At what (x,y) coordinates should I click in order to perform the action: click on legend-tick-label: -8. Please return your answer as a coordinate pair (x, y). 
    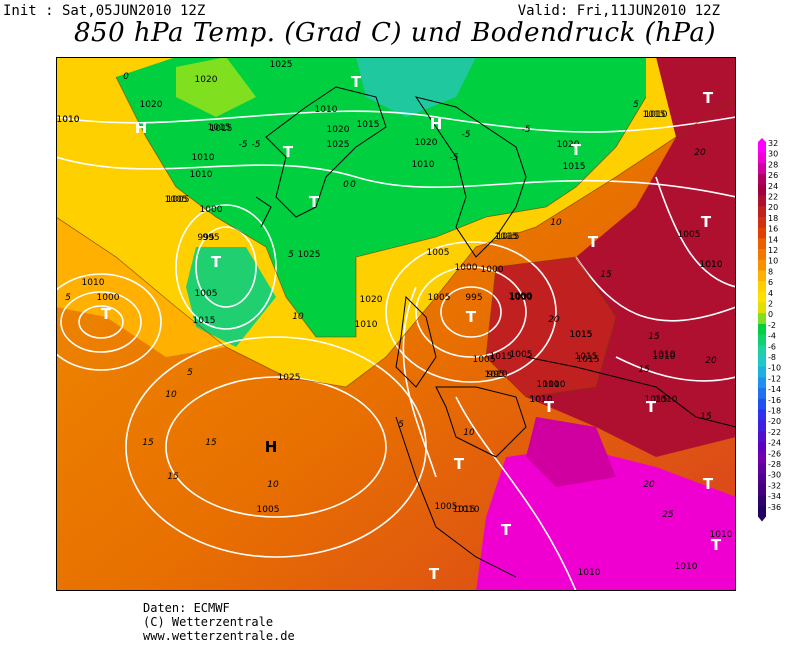
    Looking at the image, I should click on (772, 357).